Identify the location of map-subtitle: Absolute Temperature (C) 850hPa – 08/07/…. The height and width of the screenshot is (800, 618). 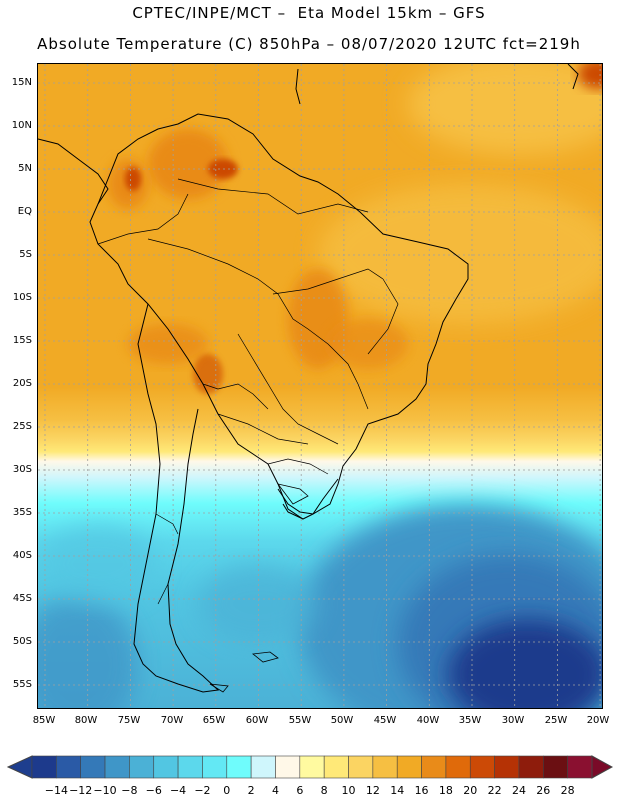
(309, 44).